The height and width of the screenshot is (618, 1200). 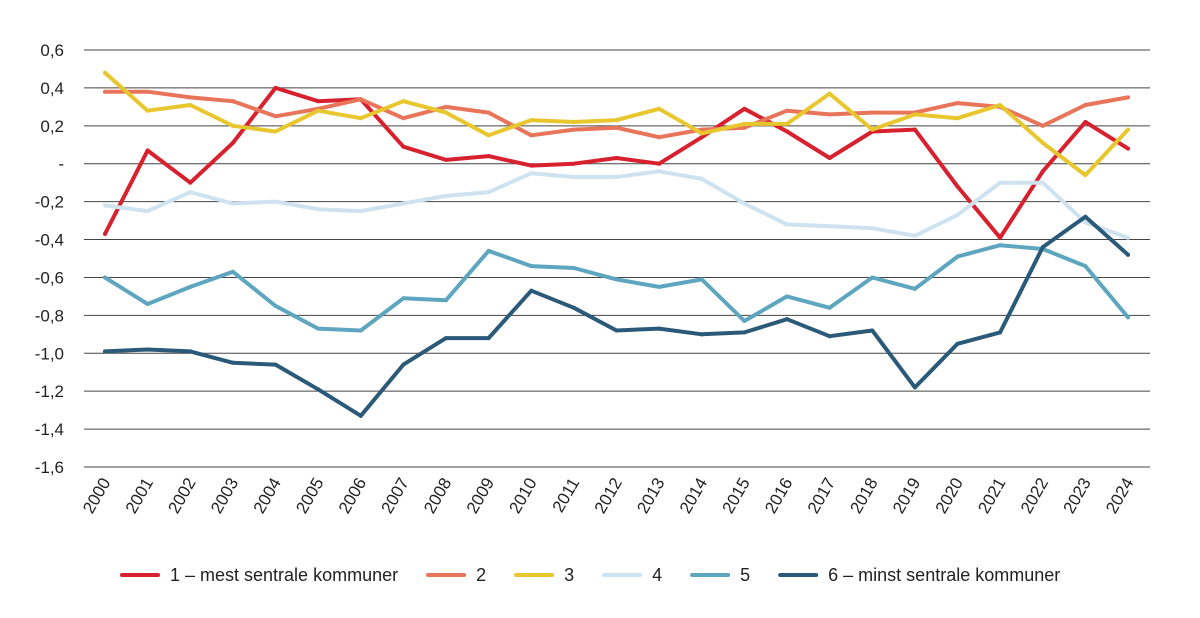 I want to click on x-tick-label: 2000, so click(x=96, y=496).